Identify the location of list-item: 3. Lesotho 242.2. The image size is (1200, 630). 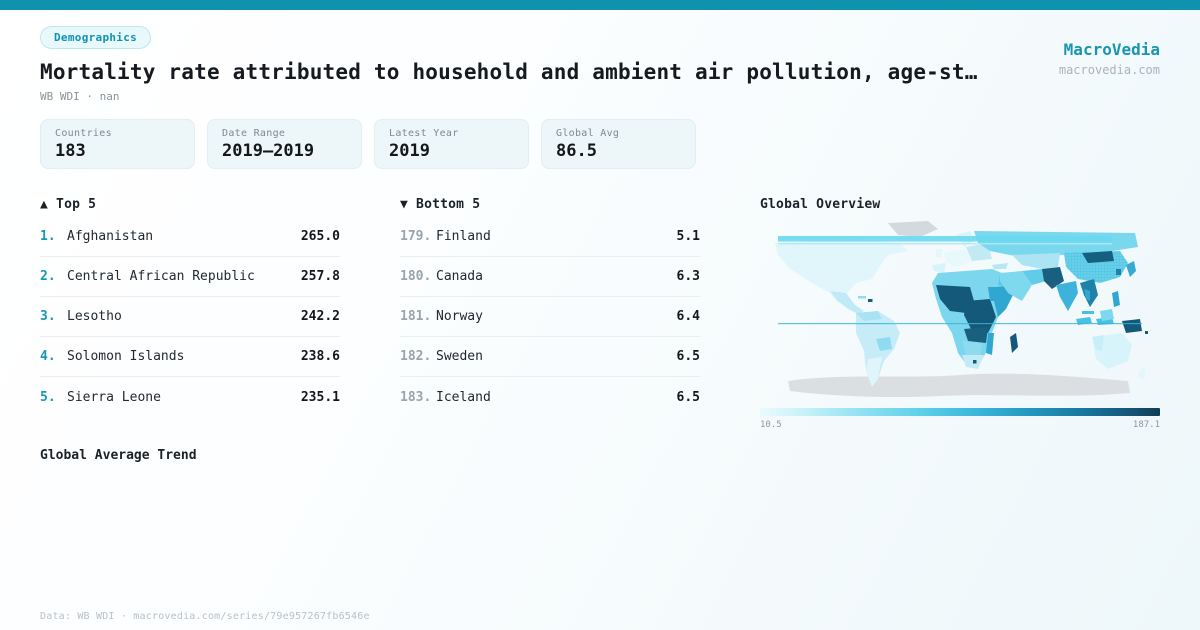
(190, 317).